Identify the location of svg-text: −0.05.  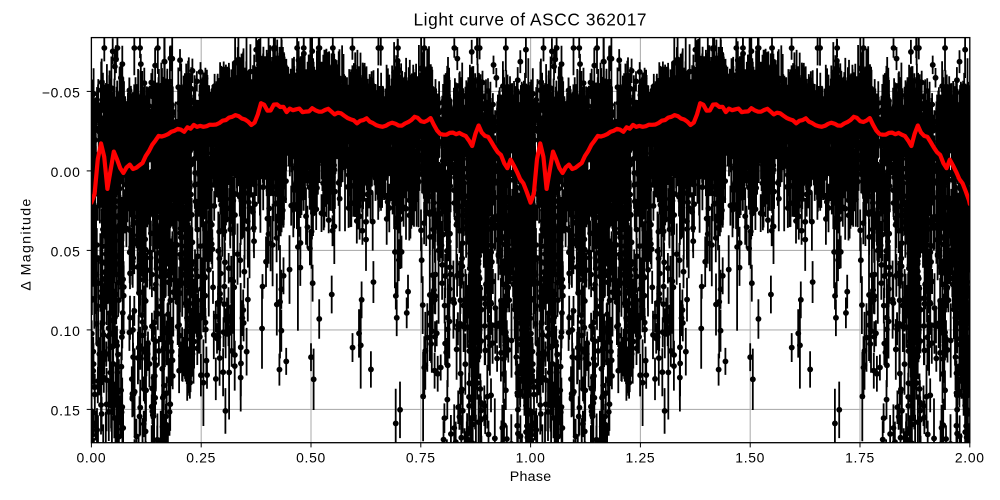
(61, 92).